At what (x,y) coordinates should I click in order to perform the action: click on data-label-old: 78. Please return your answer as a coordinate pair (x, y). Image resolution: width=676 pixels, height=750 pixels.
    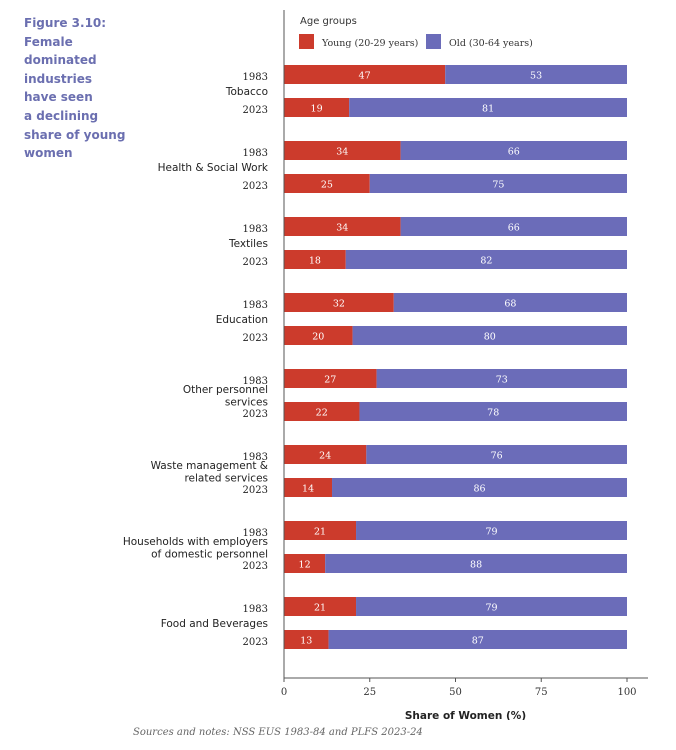
    Looking at the image, I should click on (493, 413).